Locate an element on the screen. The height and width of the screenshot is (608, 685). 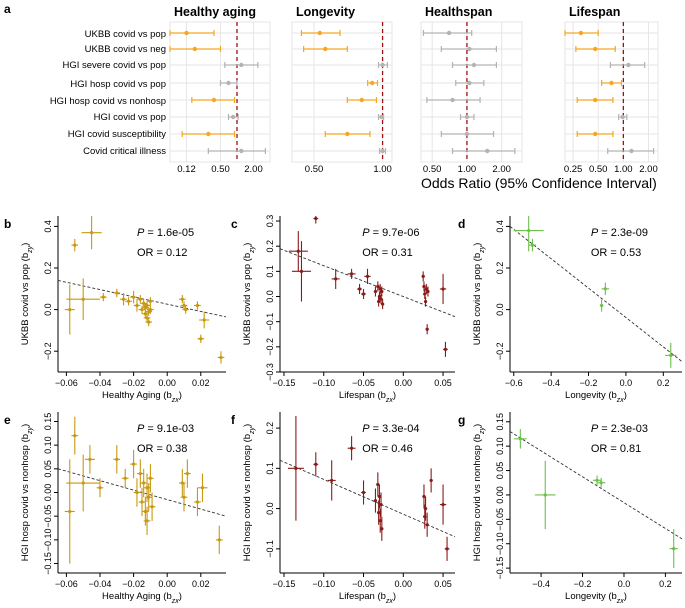
forest-row-label: UKBB covid vs pop is located at coordinates (125, 34).